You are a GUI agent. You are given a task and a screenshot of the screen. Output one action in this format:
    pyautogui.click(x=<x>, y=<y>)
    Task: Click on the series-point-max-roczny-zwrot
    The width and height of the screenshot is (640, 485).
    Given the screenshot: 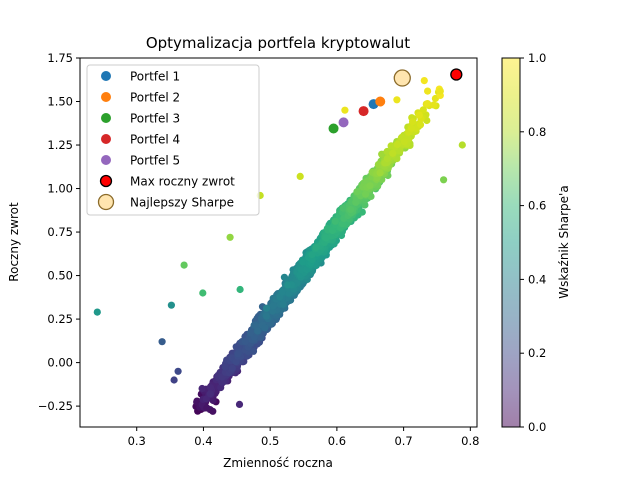 What is the action you would take?
    pyautogui.click(x=456, y=74)
    